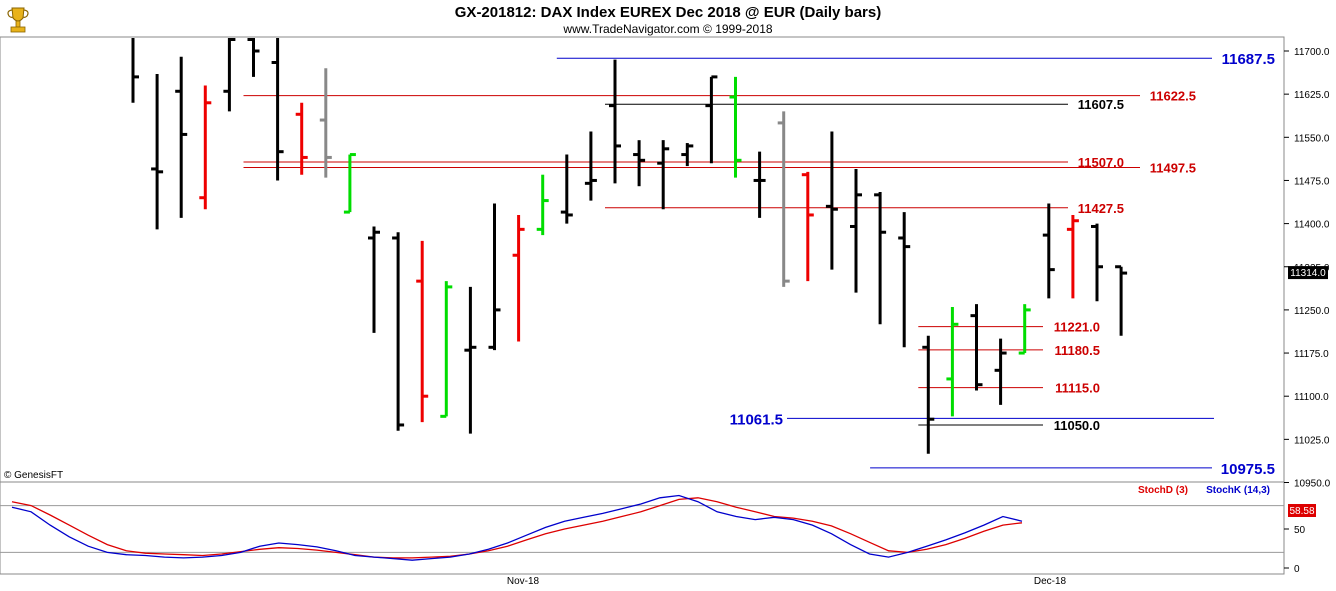 This screenshot has width=1336, height=591. I want to click on stoch-legend-d: StochD (3), so click(1163, 490).